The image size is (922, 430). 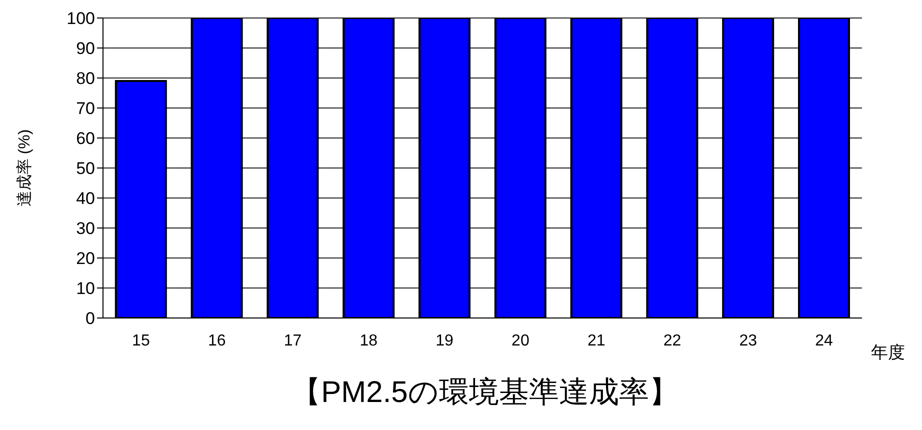 What do you see at coordinates (369, 341) in the screenshot?
I see `x-tick-label: 18` at bounding box center [369, 341].